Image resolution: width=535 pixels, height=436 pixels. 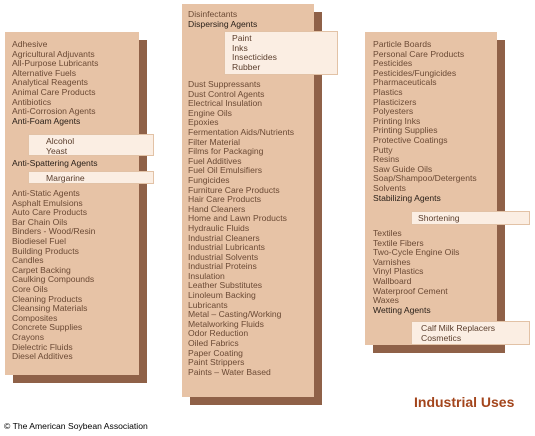 What do you see at coordinates (53, 53) in the screenshot?
I see `use-item: Agricultural Adjuvants` at bounding box center [53, 53].